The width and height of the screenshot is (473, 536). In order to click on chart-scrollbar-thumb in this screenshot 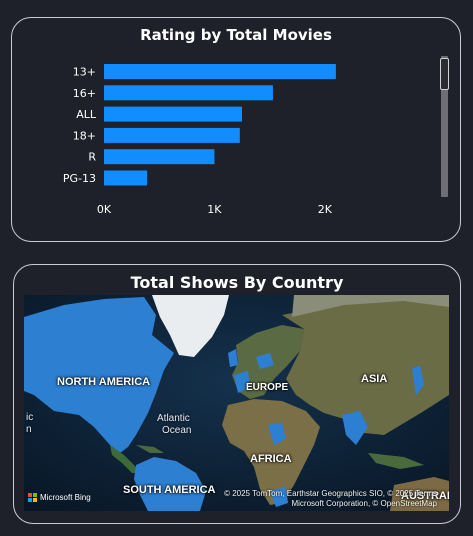, I will do `click(444, 74)`.